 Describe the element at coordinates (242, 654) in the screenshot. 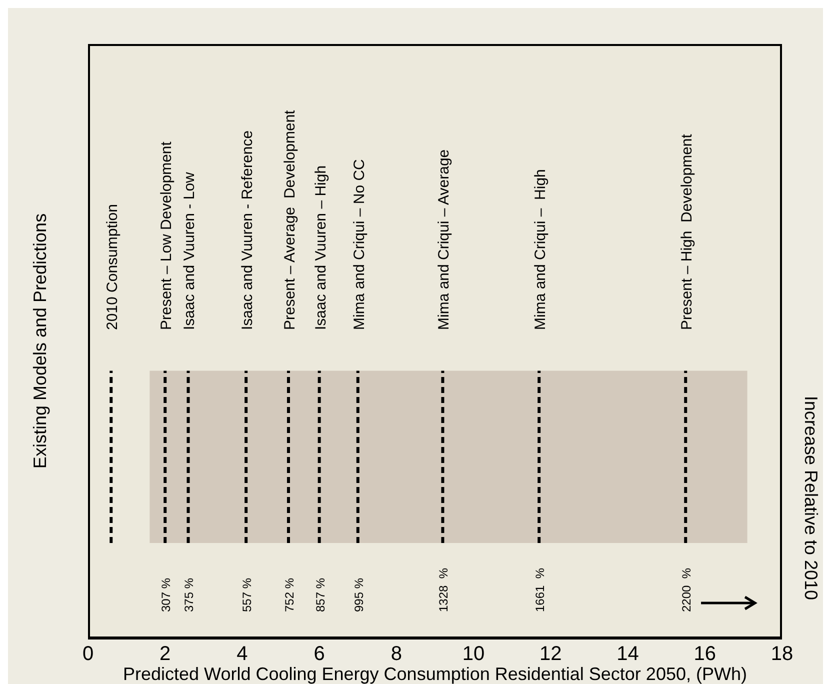

I see `x-tick-label: 4` at that location.